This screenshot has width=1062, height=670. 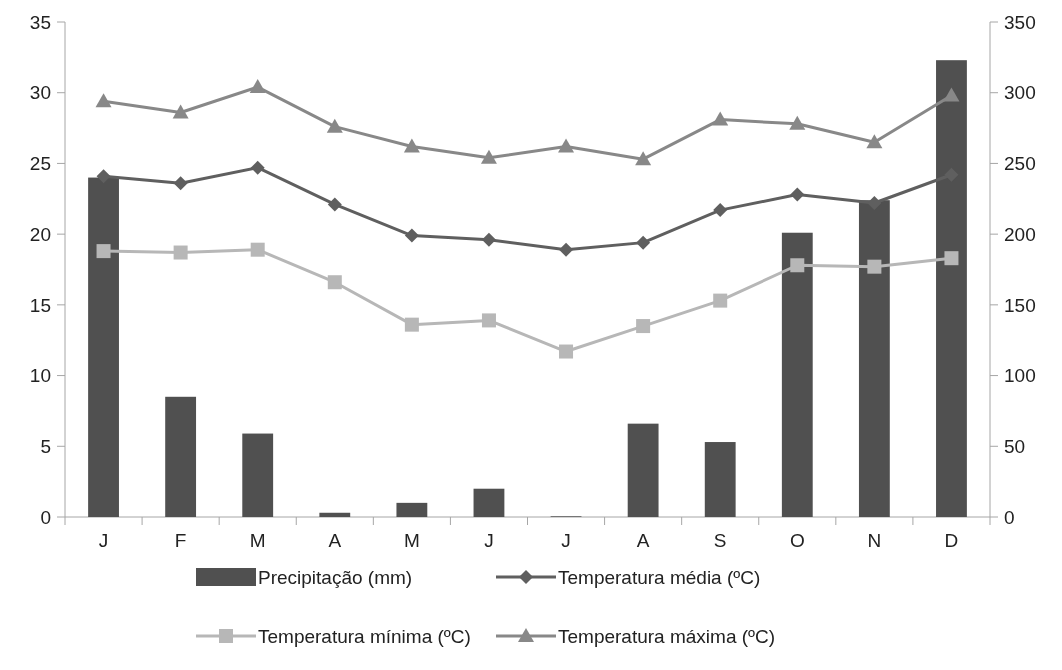 I want to click on y-tick-label: 0, so click(x=45, y=517).